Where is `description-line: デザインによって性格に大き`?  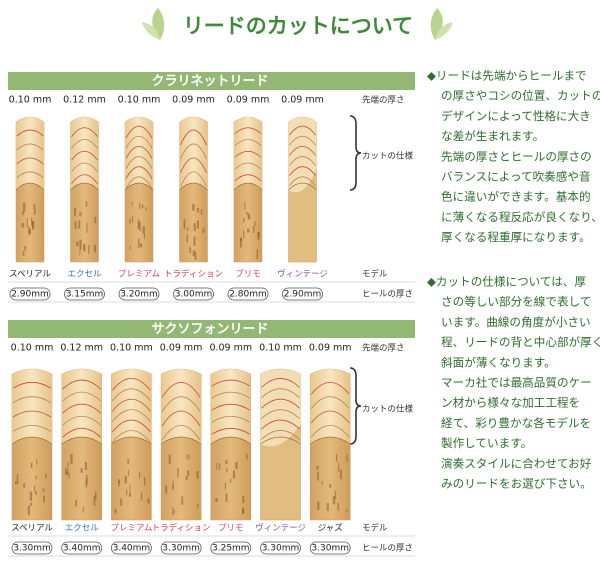
description-line: デザインによって性格に大き is located at coordinates (516, 116).